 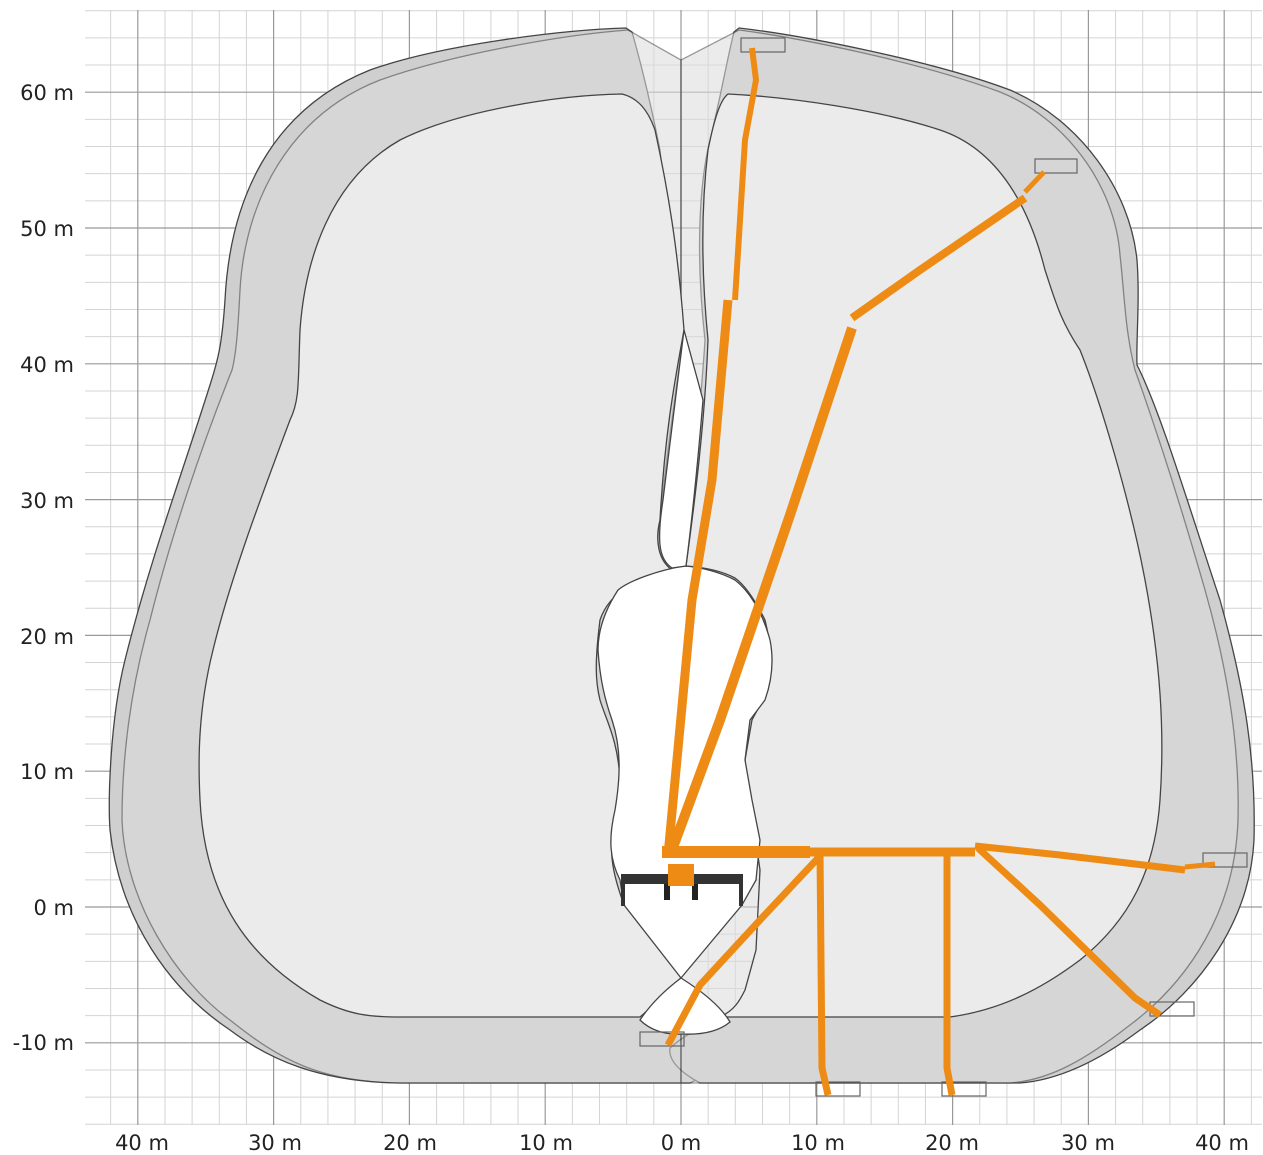 I want to click on y-tick-label: 40 m, so click(x=47, y=365).